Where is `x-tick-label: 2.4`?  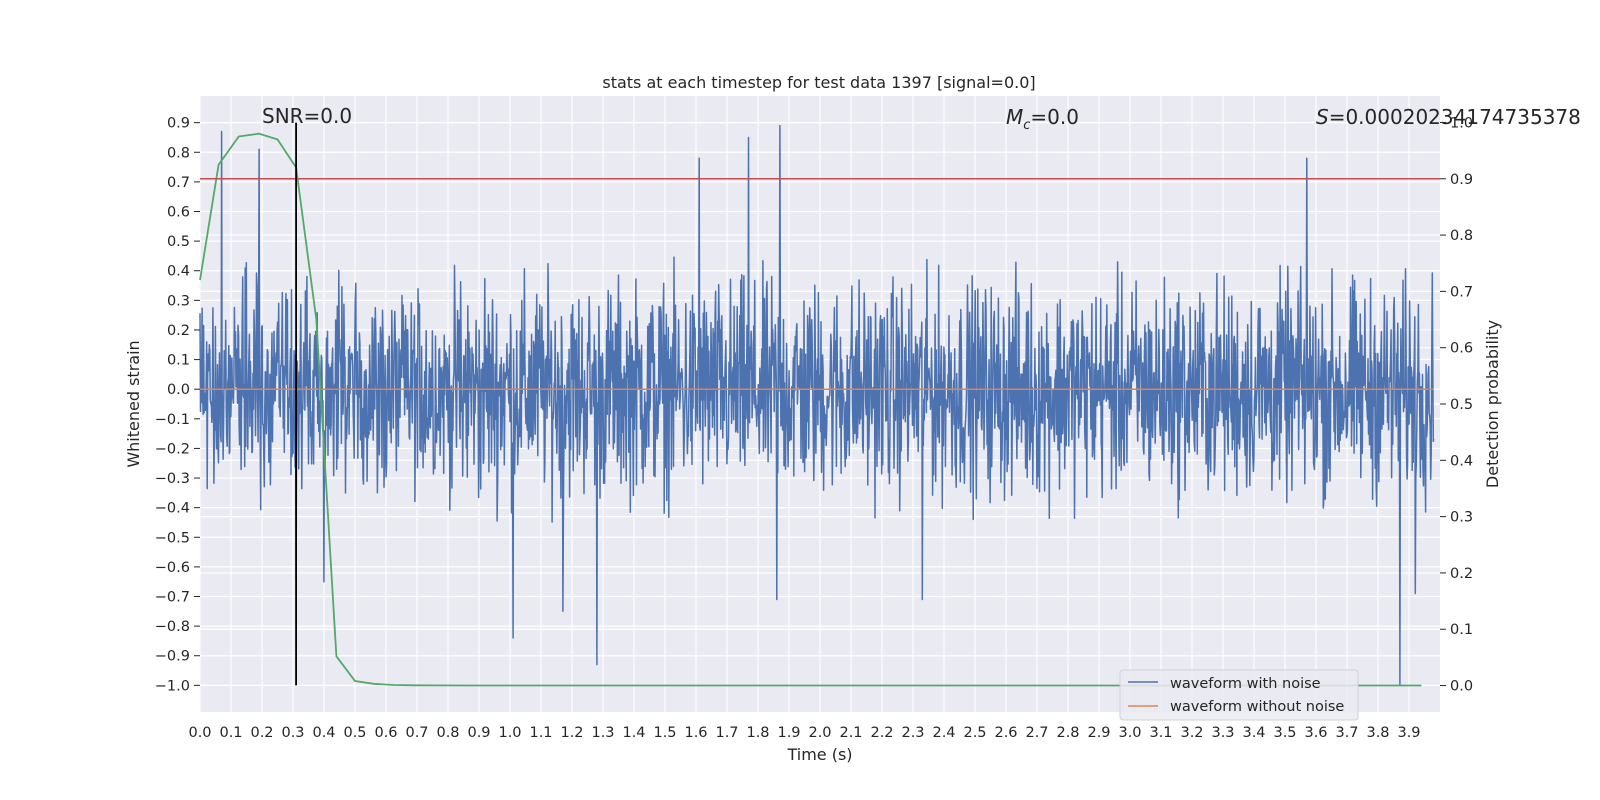 x-tick-label: 2.4 is located at coordinates (943, 733).